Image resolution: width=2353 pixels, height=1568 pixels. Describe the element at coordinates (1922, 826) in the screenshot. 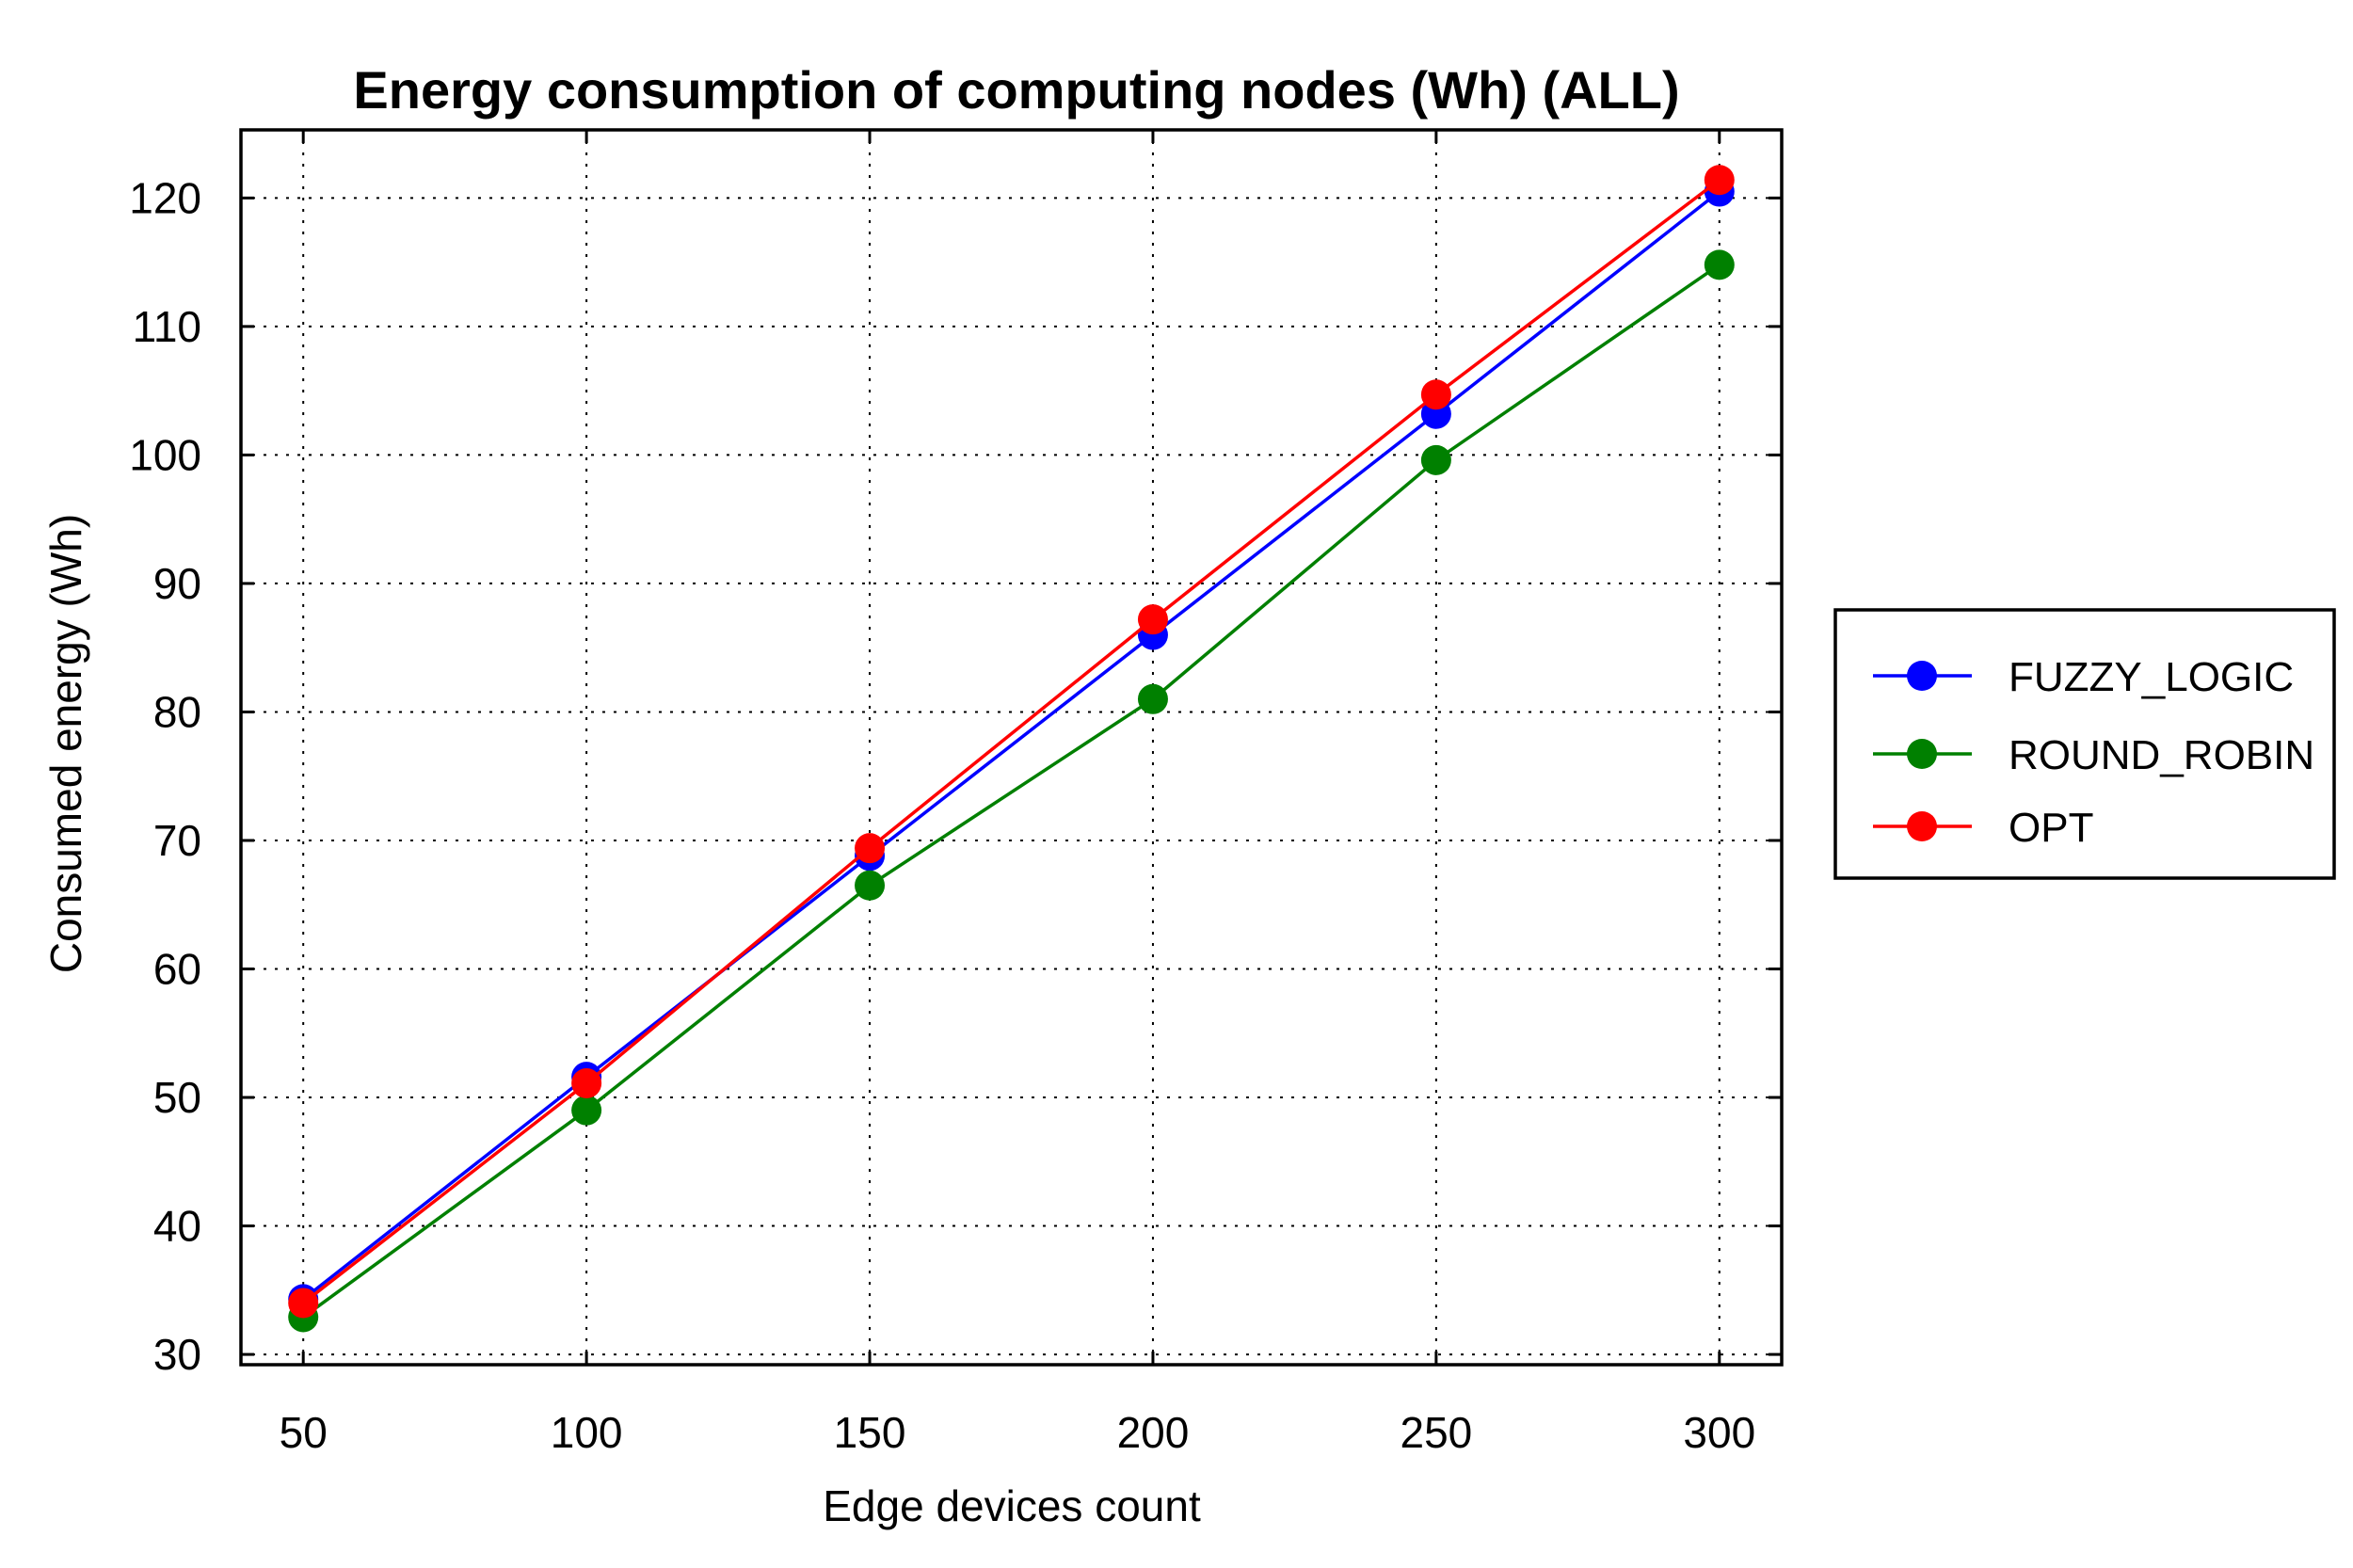

I see `legend-marker-opt` at that location.